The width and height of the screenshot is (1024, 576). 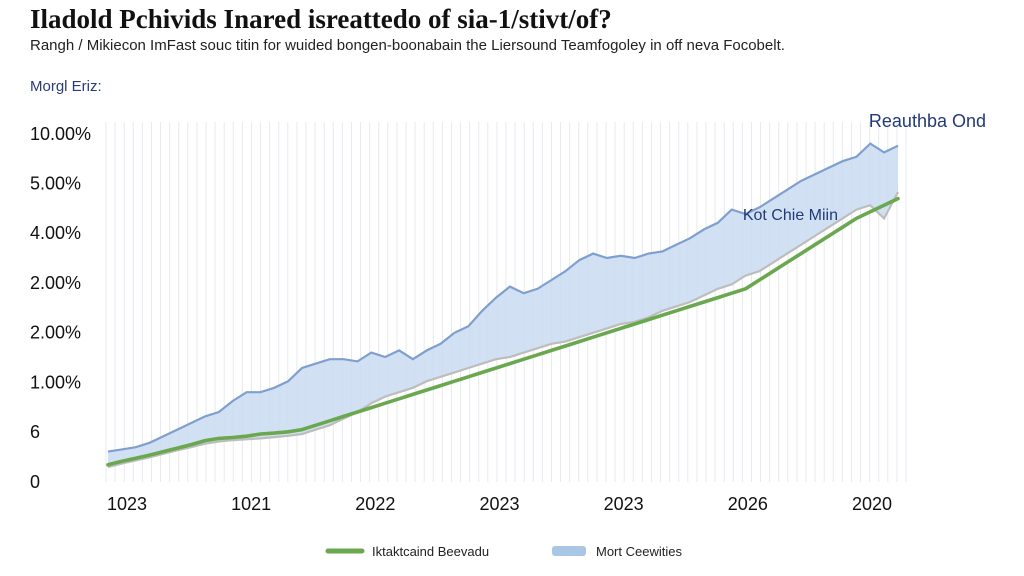 What do you see at coordinates (872, 504) in the screenshot?
I see `x-tick-label: 2020` at bounding box center [872, 504].